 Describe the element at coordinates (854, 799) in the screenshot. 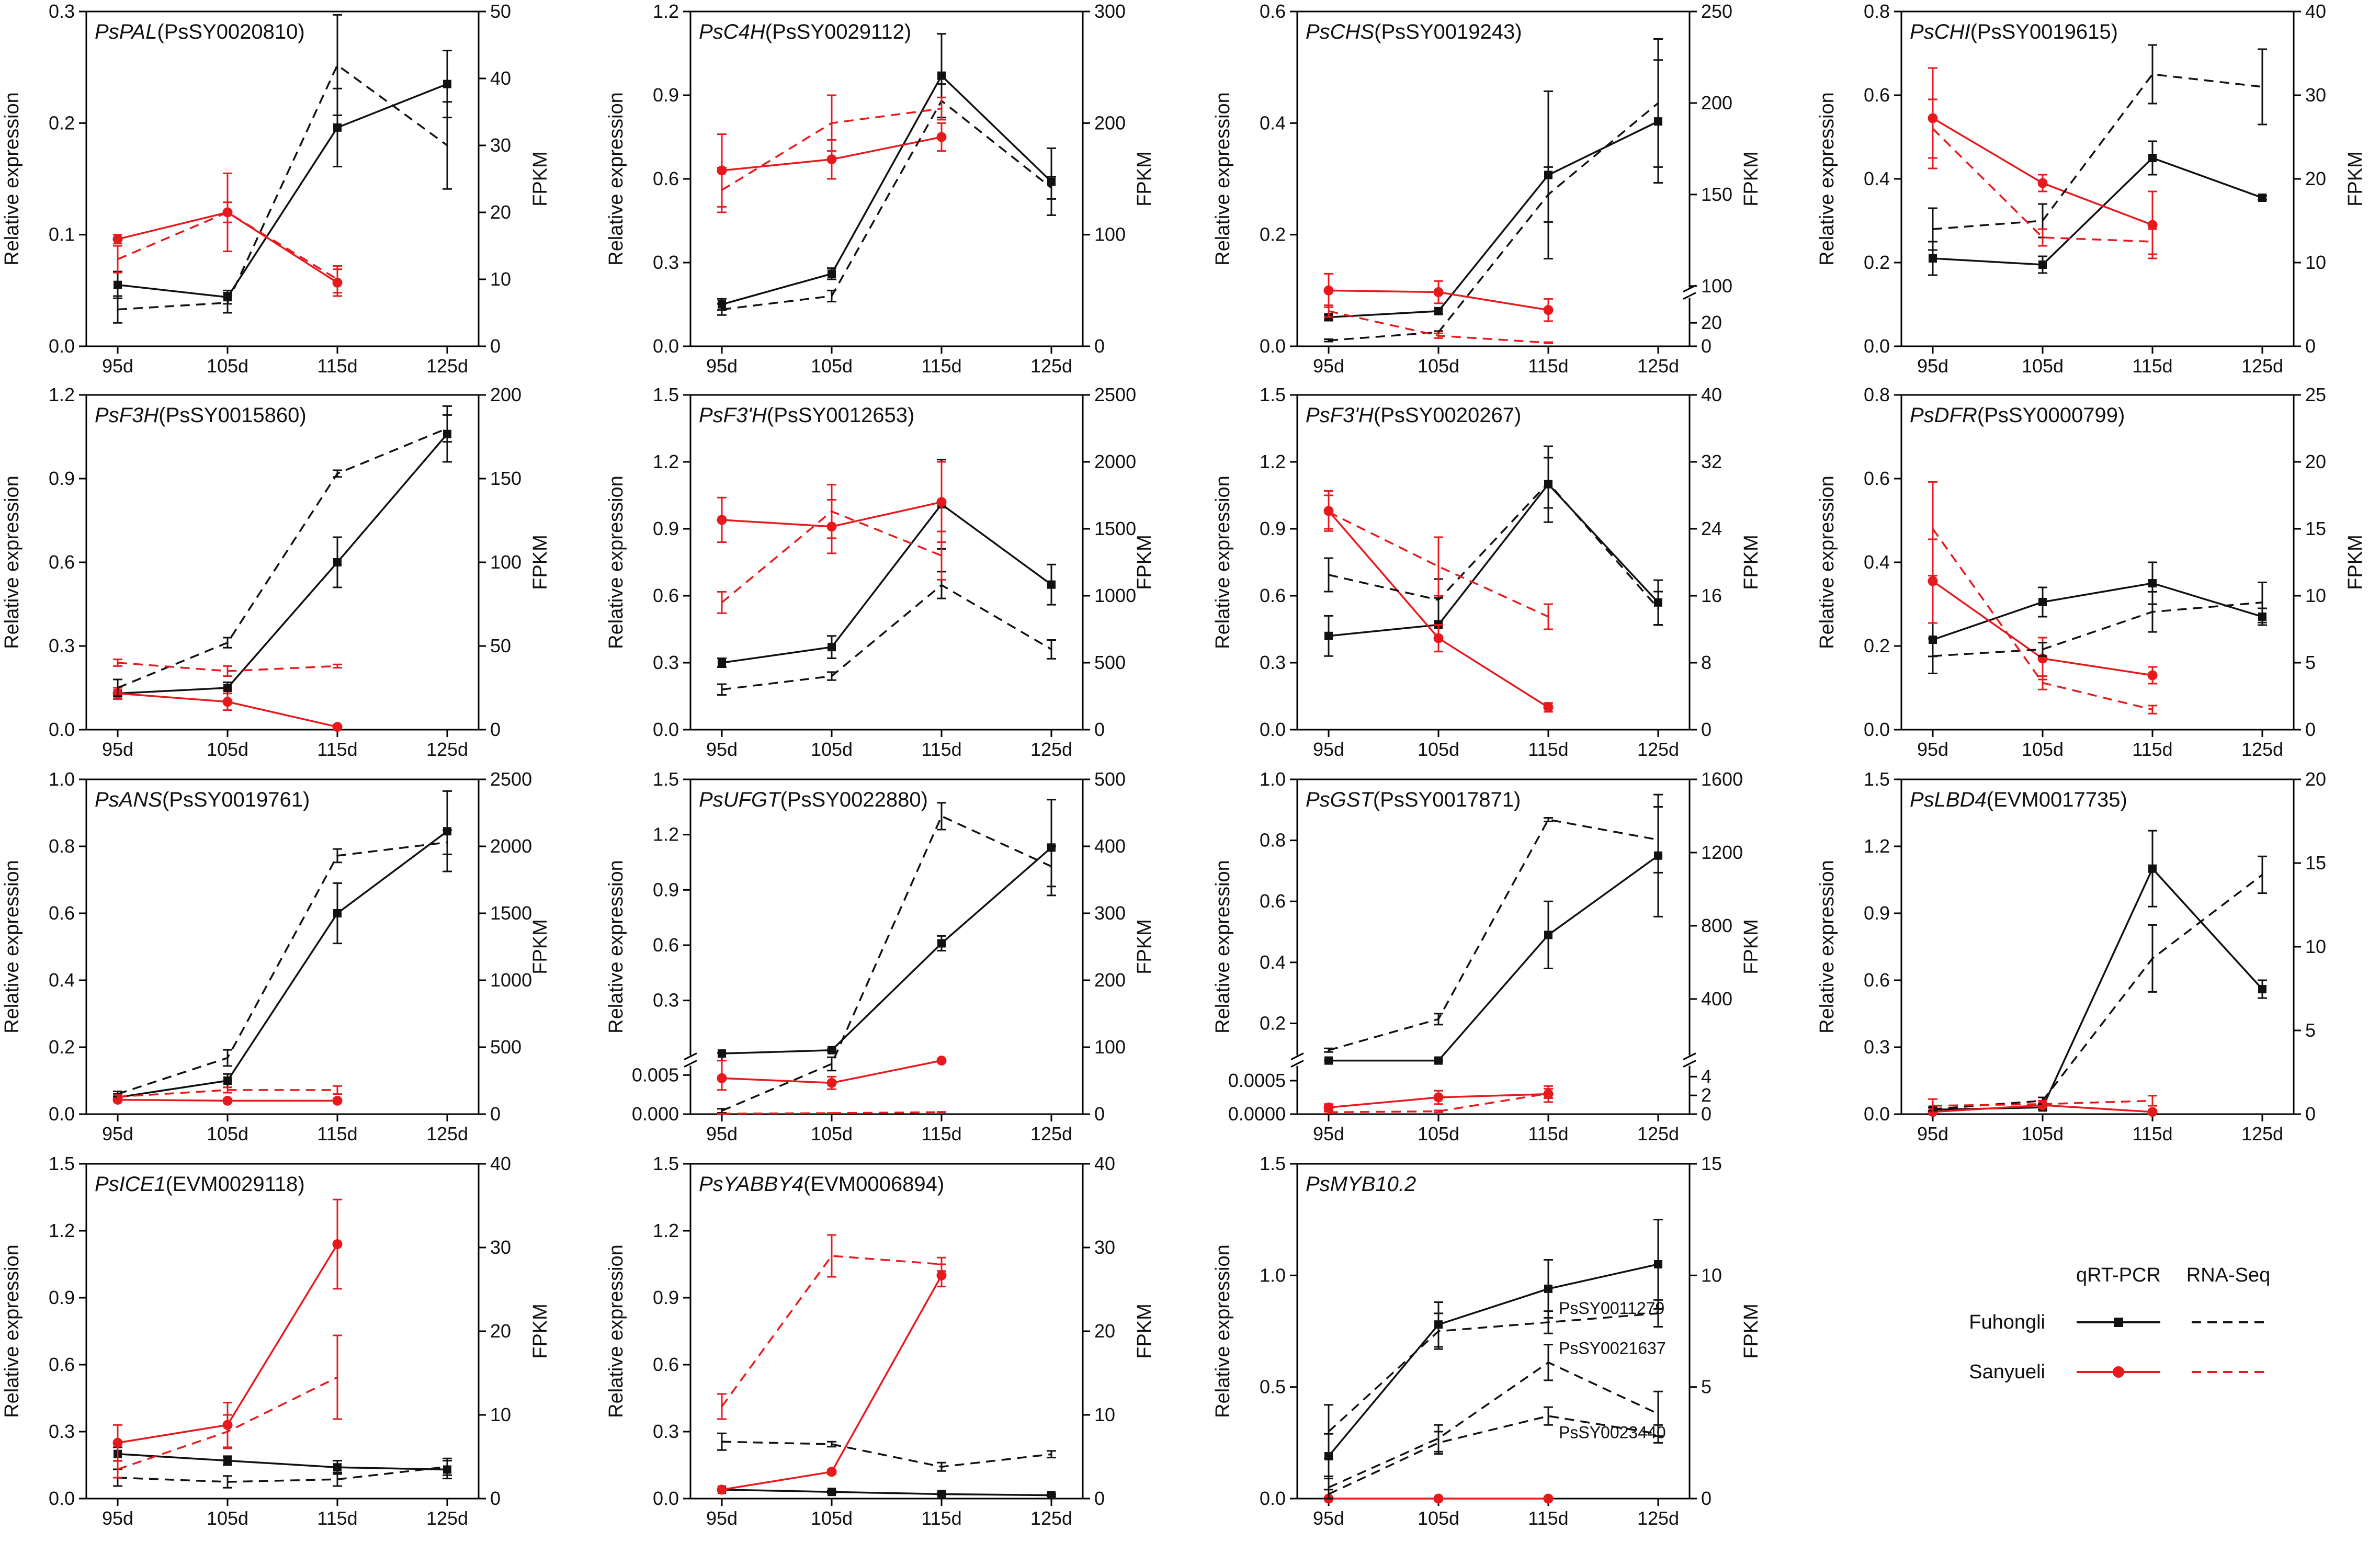

I see `gene-id: (PsSY0022880)` at that location.